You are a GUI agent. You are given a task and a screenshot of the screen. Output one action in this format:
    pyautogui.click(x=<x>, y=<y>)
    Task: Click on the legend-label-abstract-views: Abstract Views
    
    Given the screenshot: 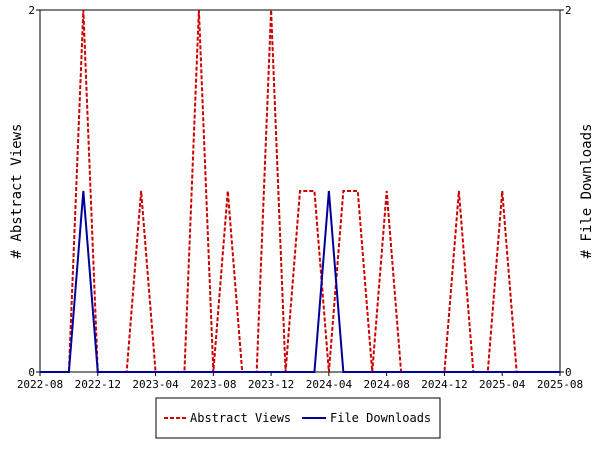 What is the action you would take?
    pyautogui.click(x=240, y=418)
    